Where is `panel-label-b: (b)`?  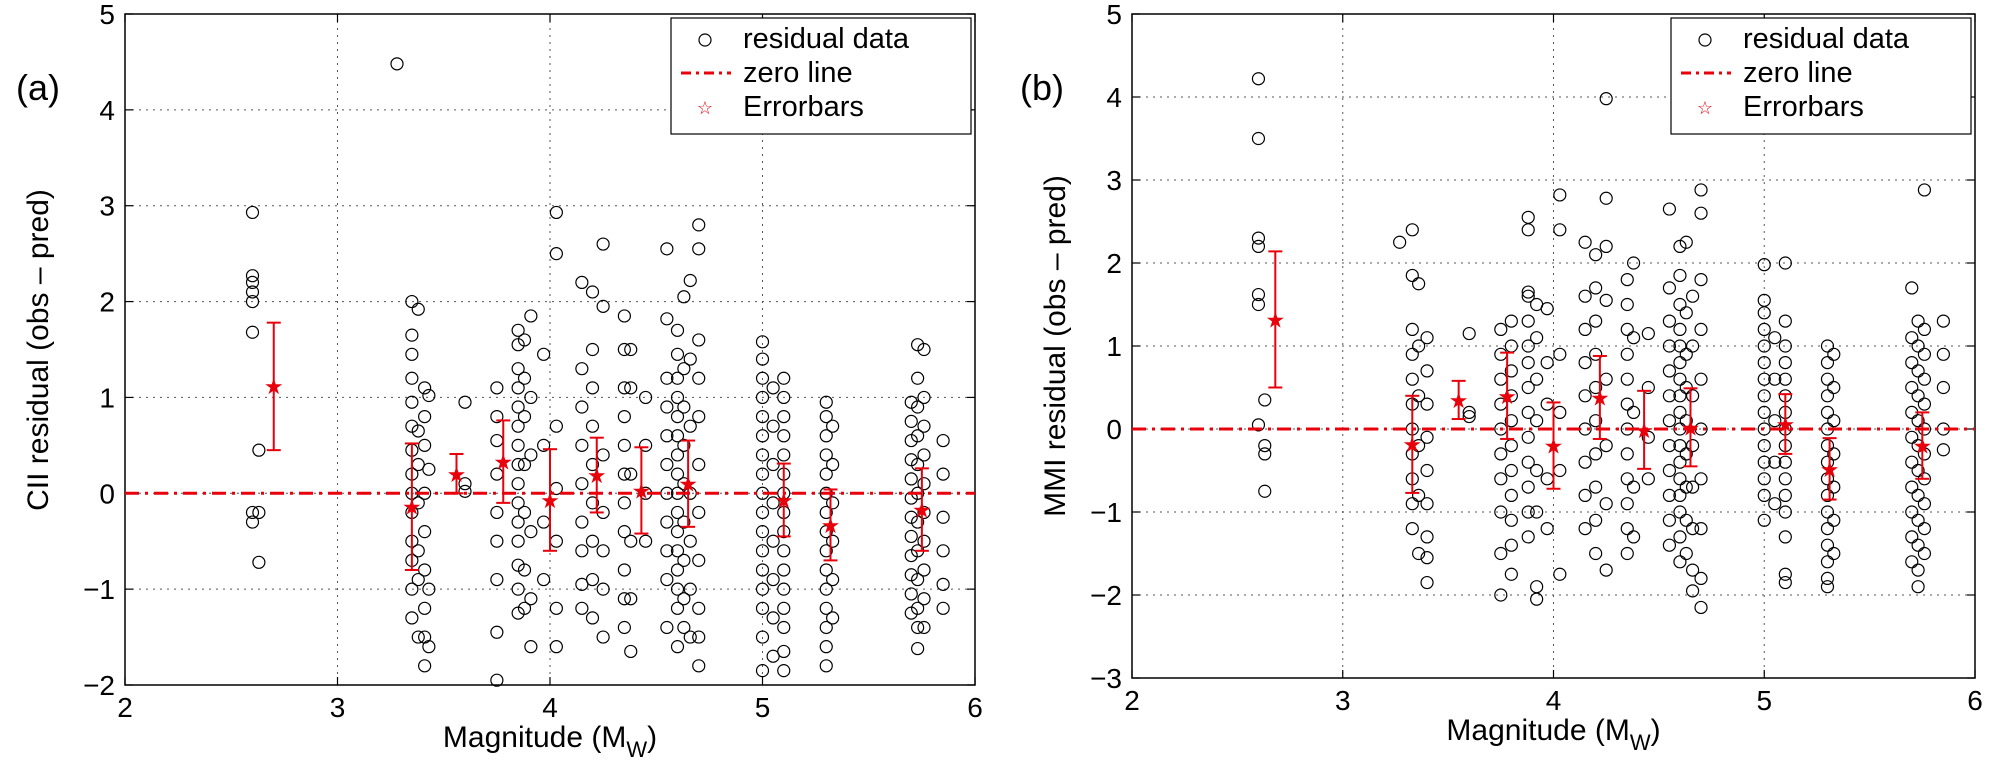
panel-label-b: (b) is located at coordinates (1042, 87).